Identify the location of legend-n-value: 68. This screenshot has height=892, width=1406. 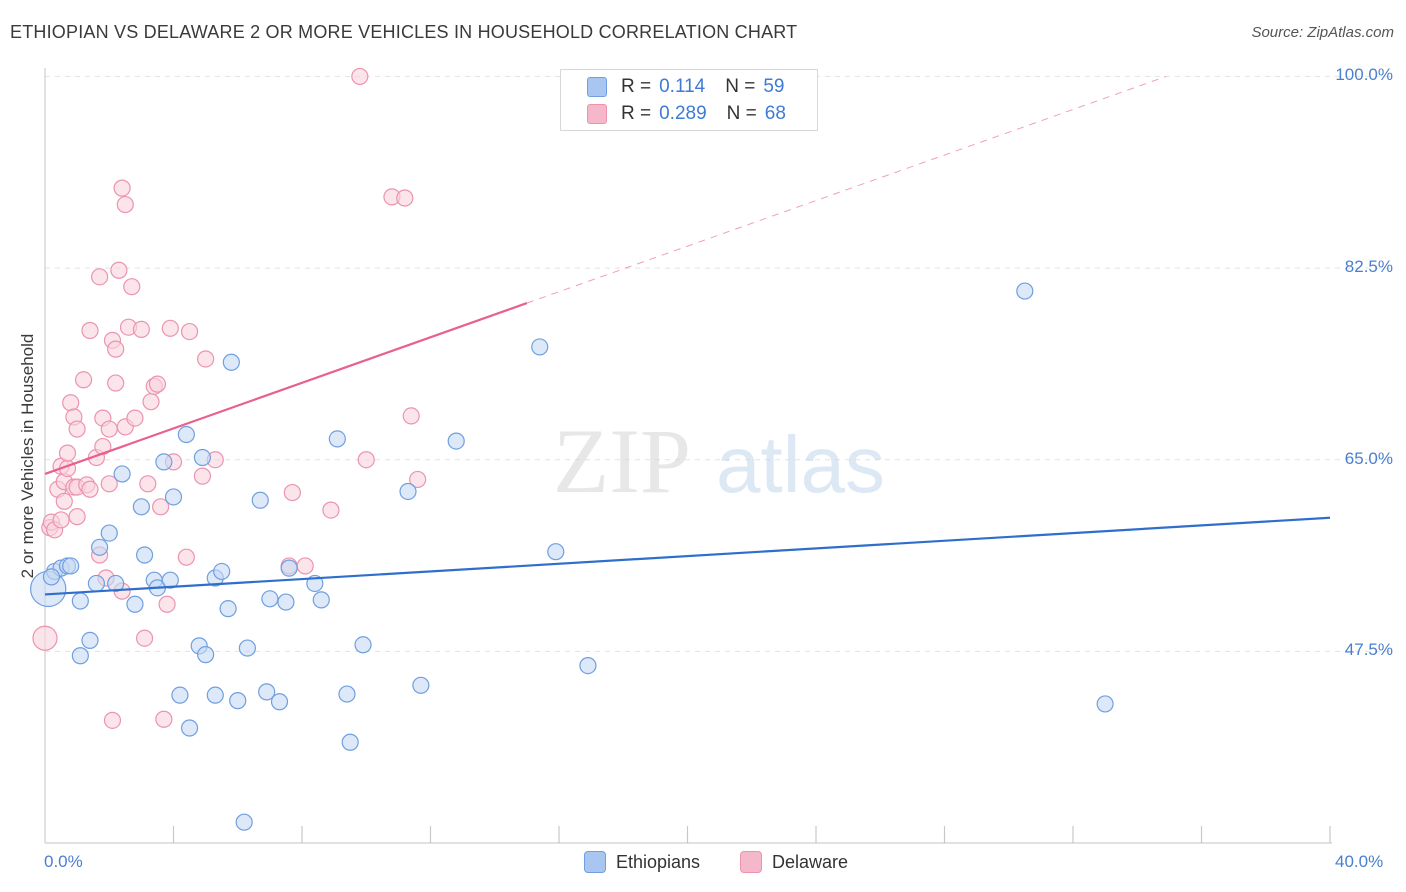
(775, 113).